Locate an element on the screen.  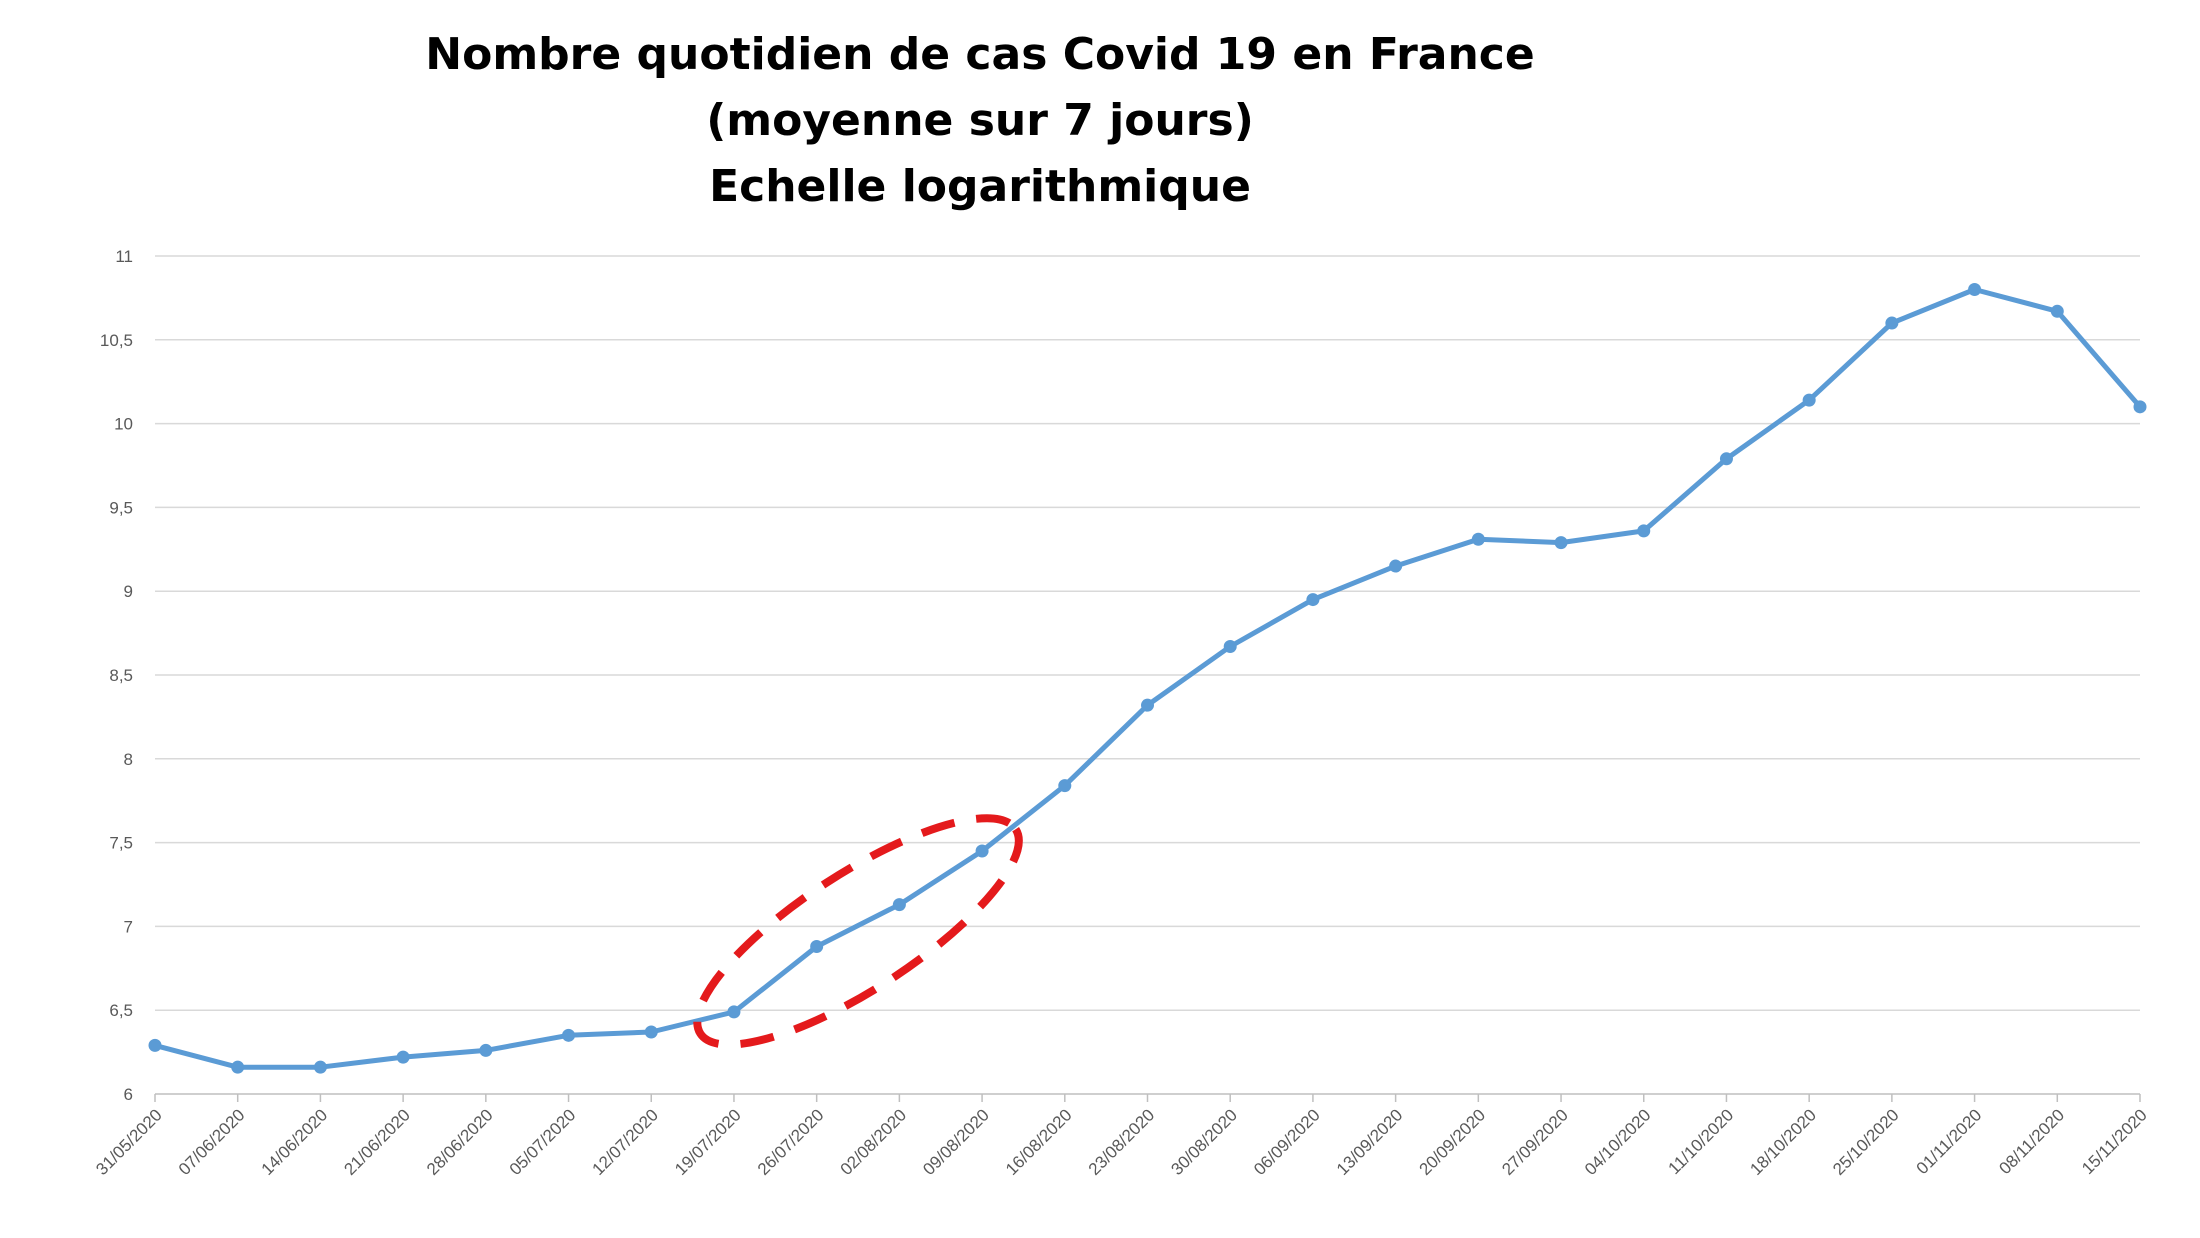
dashed-ellipse-annotation is located at coordinates (858, 931).